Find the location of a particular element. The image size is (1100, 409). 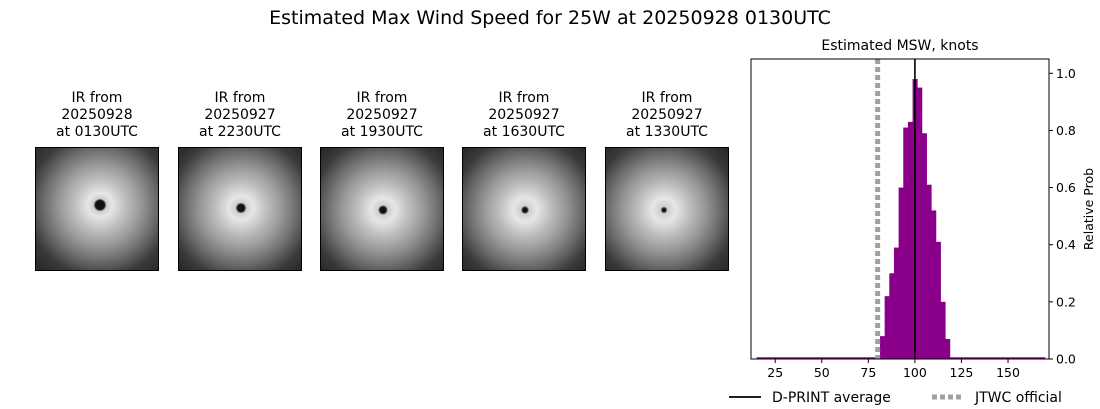

y-tick-label: 0.4 is located at coordinates (1066, 244).